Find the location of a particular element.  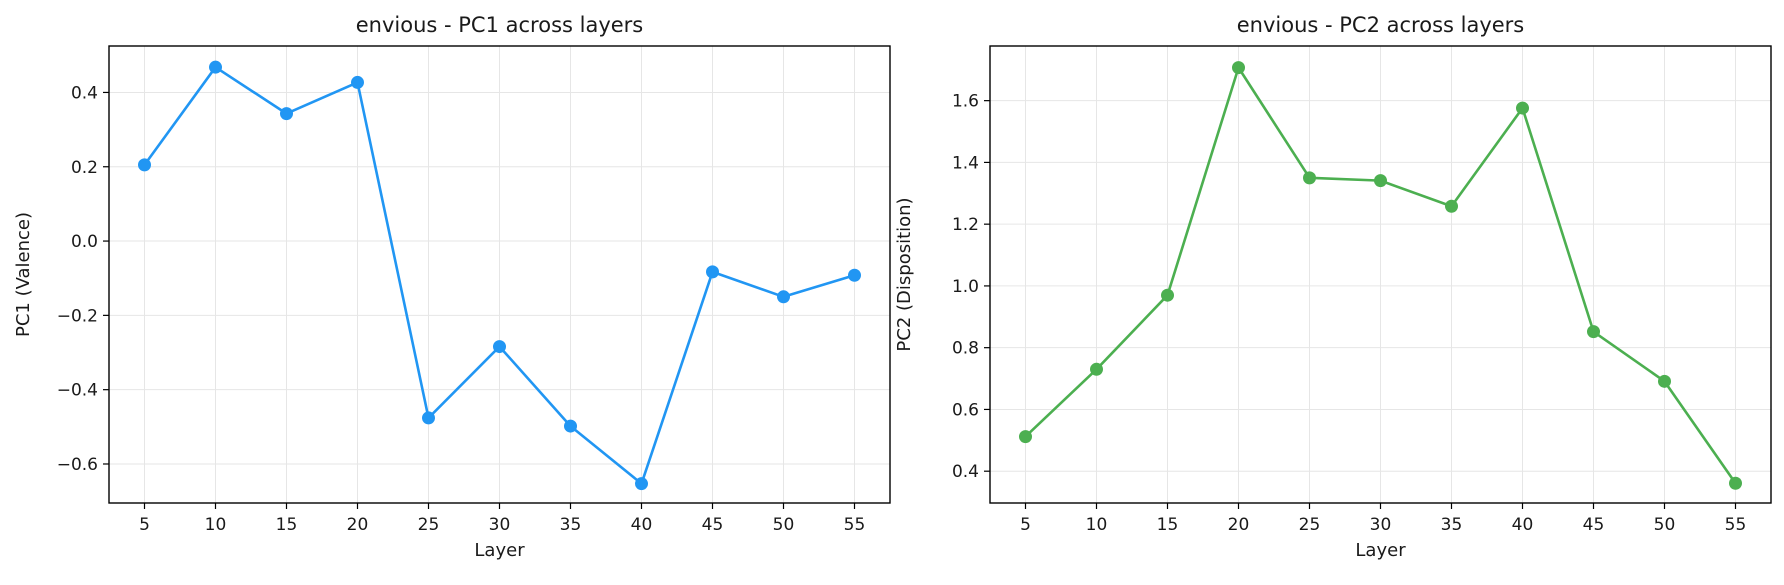

pc2-x-axis-label: Layer is located at coordinates (1380, 550).